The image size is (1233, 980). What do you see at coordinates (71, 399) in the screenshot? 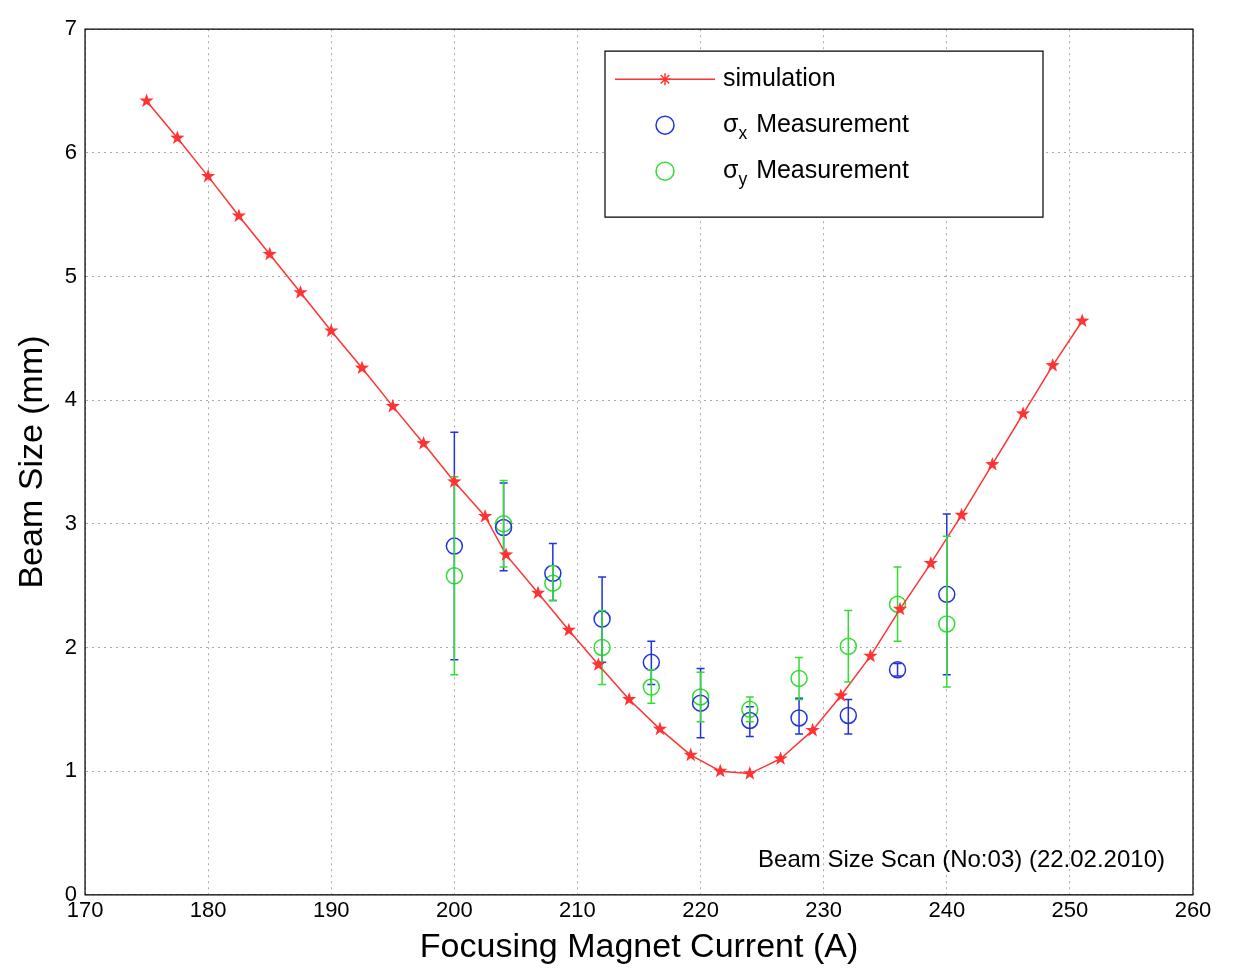
I see `y-tick-label: 4` at bounding box center [71, 399].